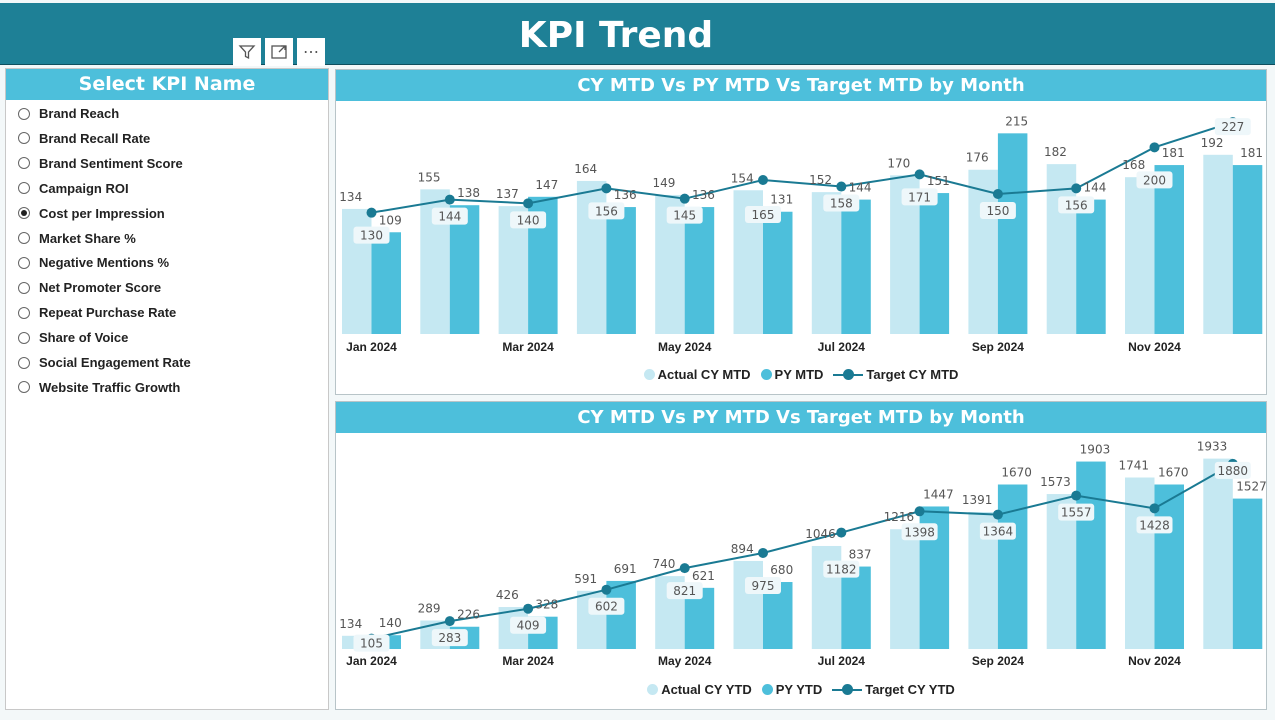  Describe the element at coordinates (104, 263) in the screenshot. I see `slicer-item-label: Negative Mentions %` at that location.